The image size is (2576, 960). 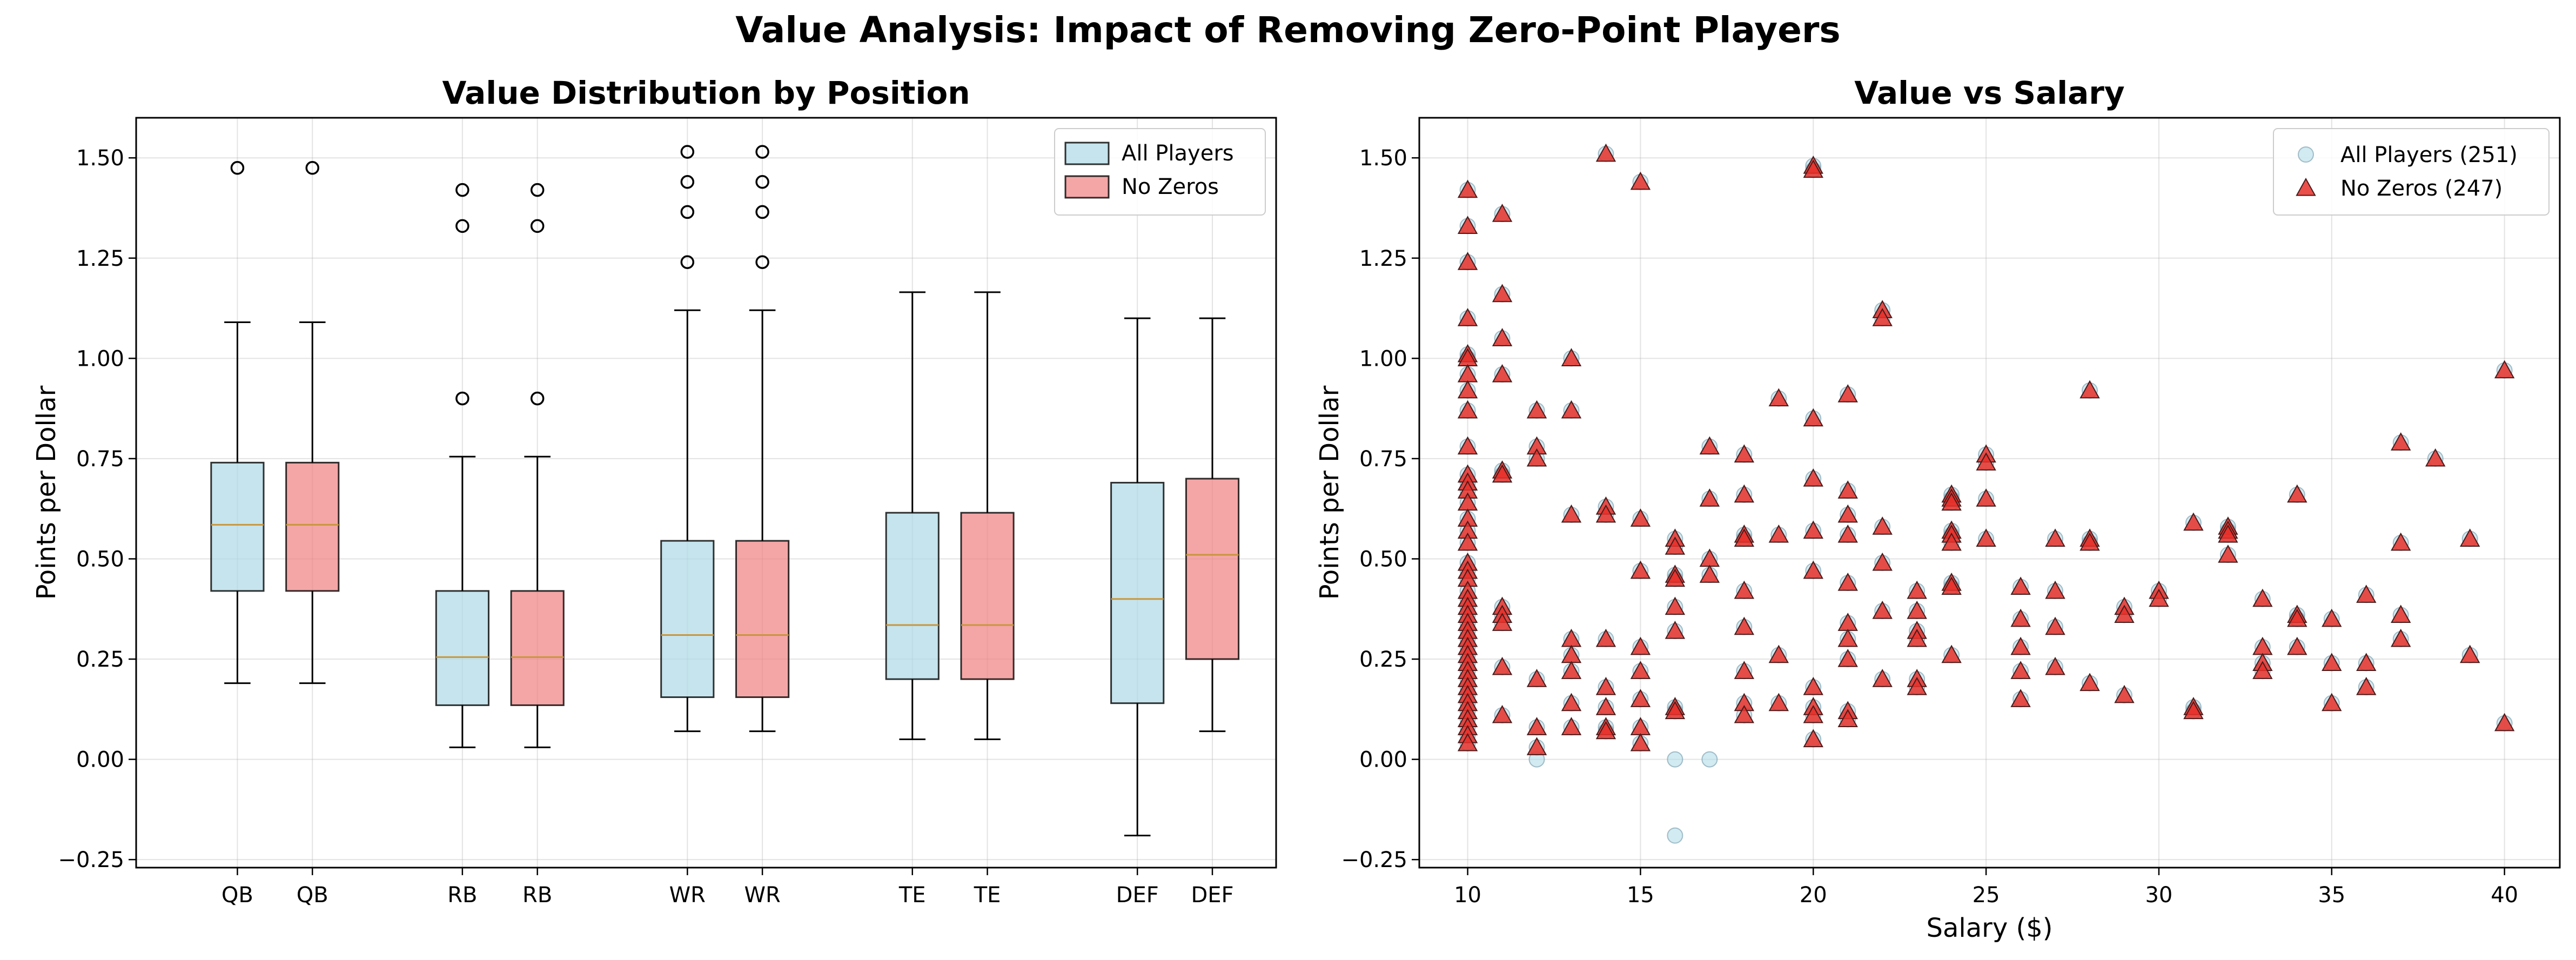 What do you see at coordinates (1989, 93) in the screenshot?
I see `scatter-title: Value vs Salary` at bounding box center [1989, 93].